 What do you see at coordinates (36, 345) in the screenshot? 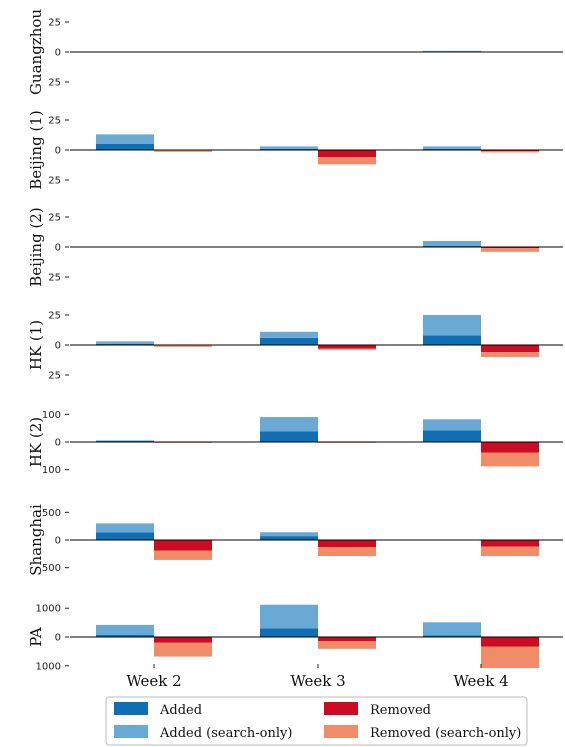
I see `panel-label: HK (1)` at bounding box center [36, 345].